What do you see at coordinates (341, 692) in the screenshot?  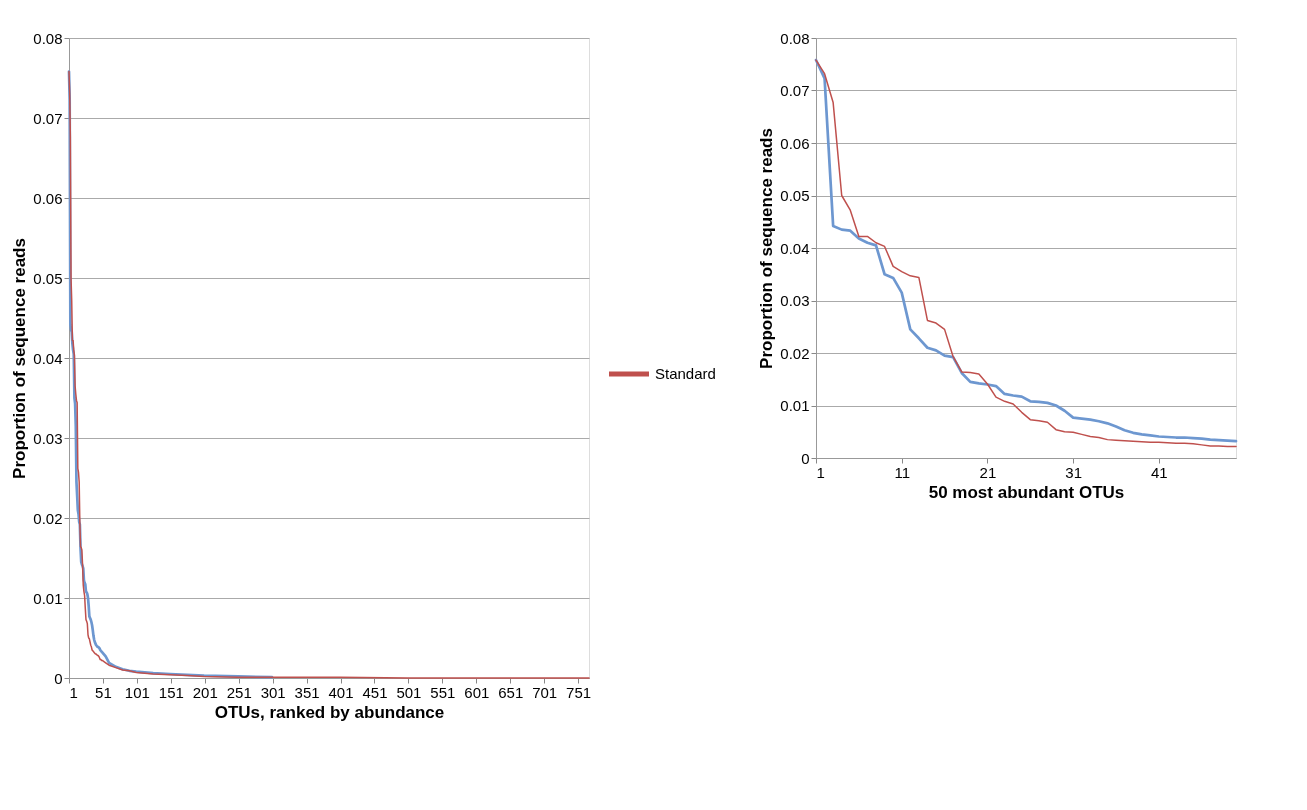 I see `x-tick-label: 401` at bounding box center [341, 692].